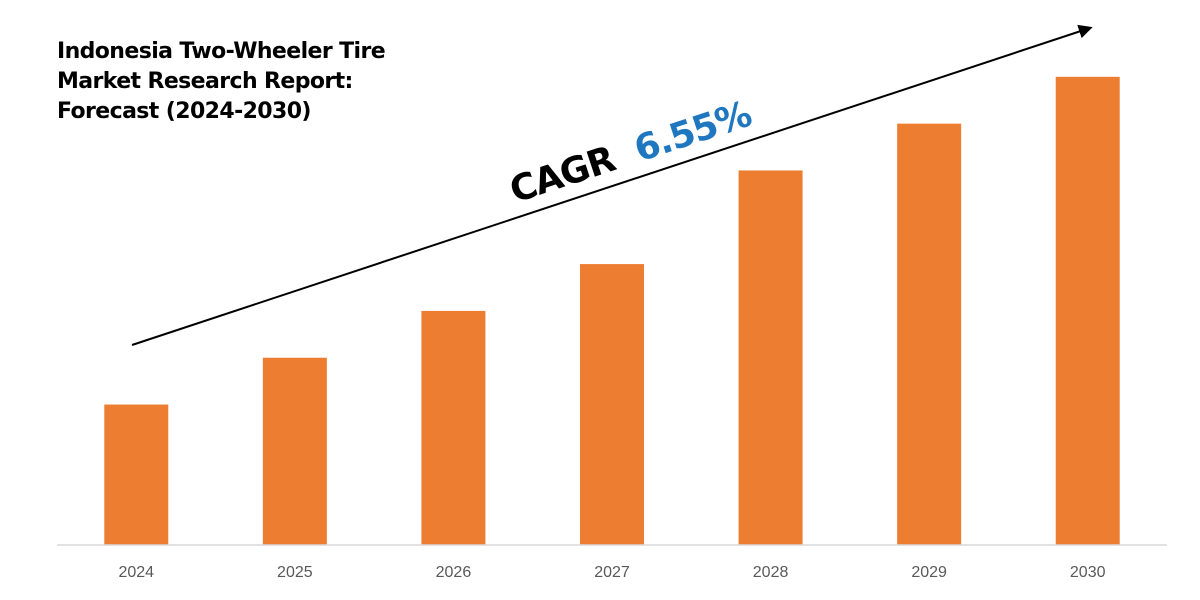 This screenshot has height=600, width=1200. I want to click on title-line-2: Market Research Report:, so click(205, 81).